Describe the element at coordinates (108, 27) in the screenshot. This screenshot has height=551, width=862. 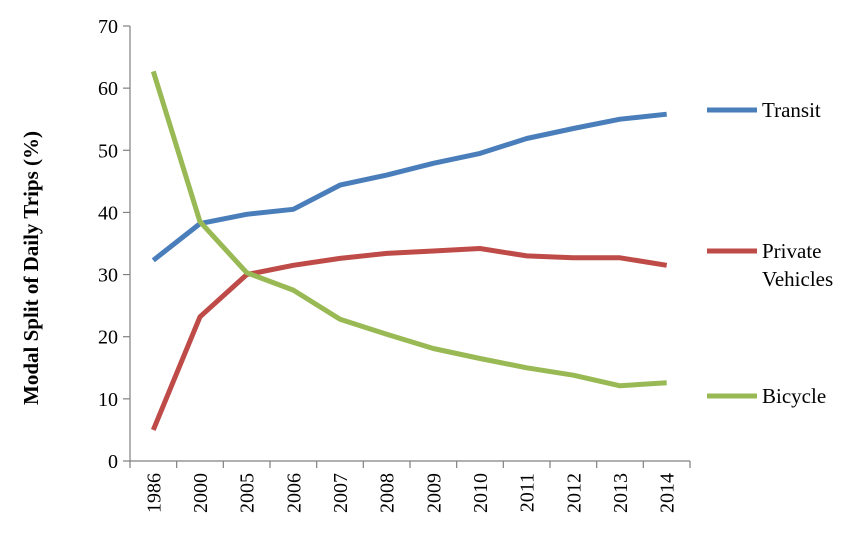
I see `y-tick-label: 70` at that location.